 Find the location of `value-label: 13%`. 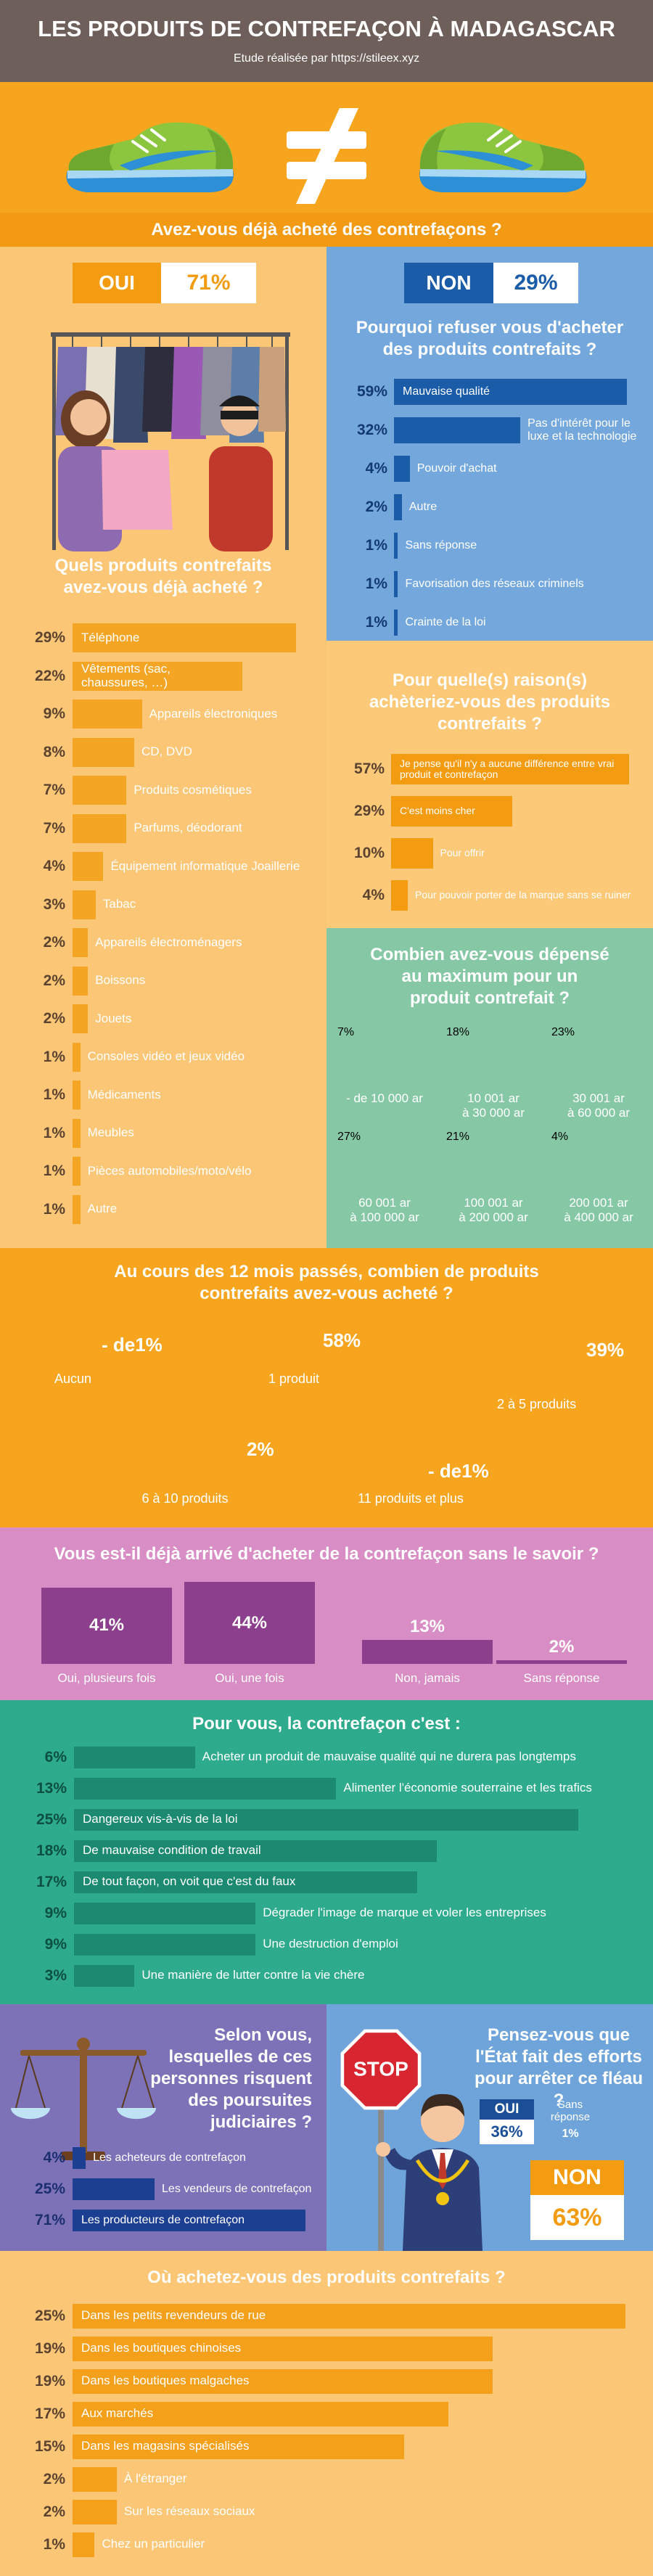

value-label: 13% is located at coordinates (51, 1788).